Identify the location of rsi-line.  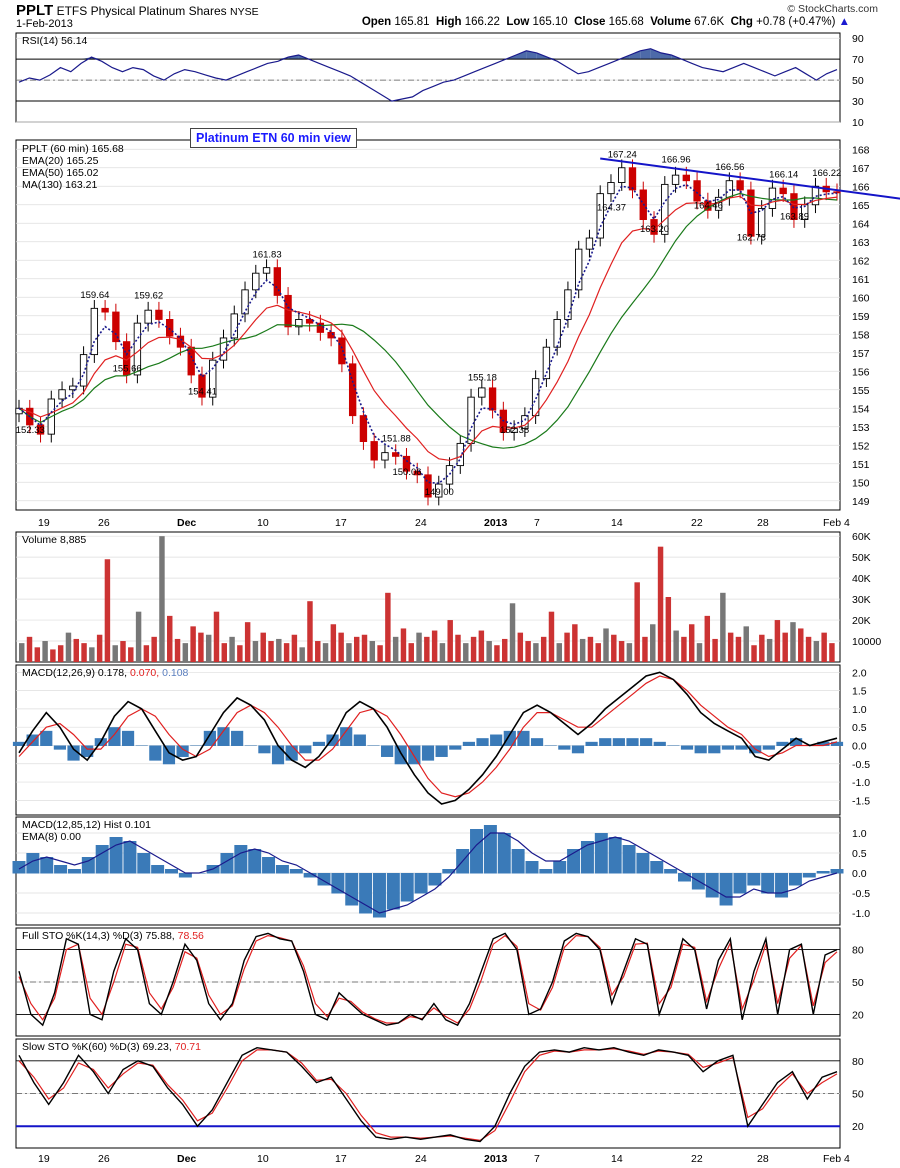
(428, 75).